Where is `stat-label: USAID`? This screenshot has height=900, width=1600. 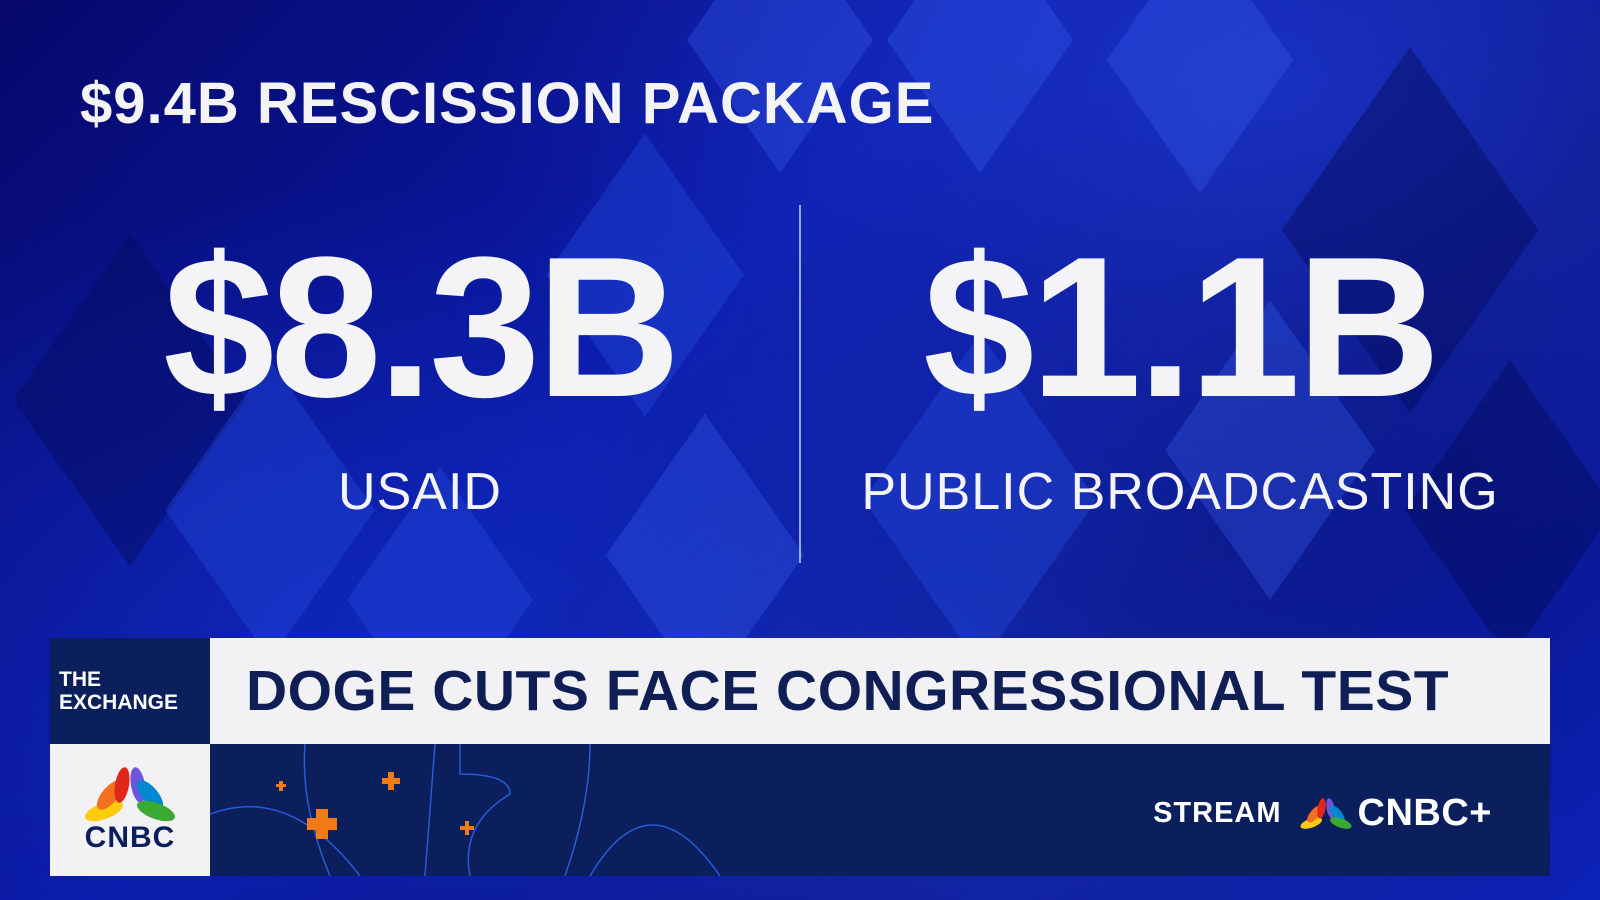
stat-label: USAID is located at coordinates (420, 492).